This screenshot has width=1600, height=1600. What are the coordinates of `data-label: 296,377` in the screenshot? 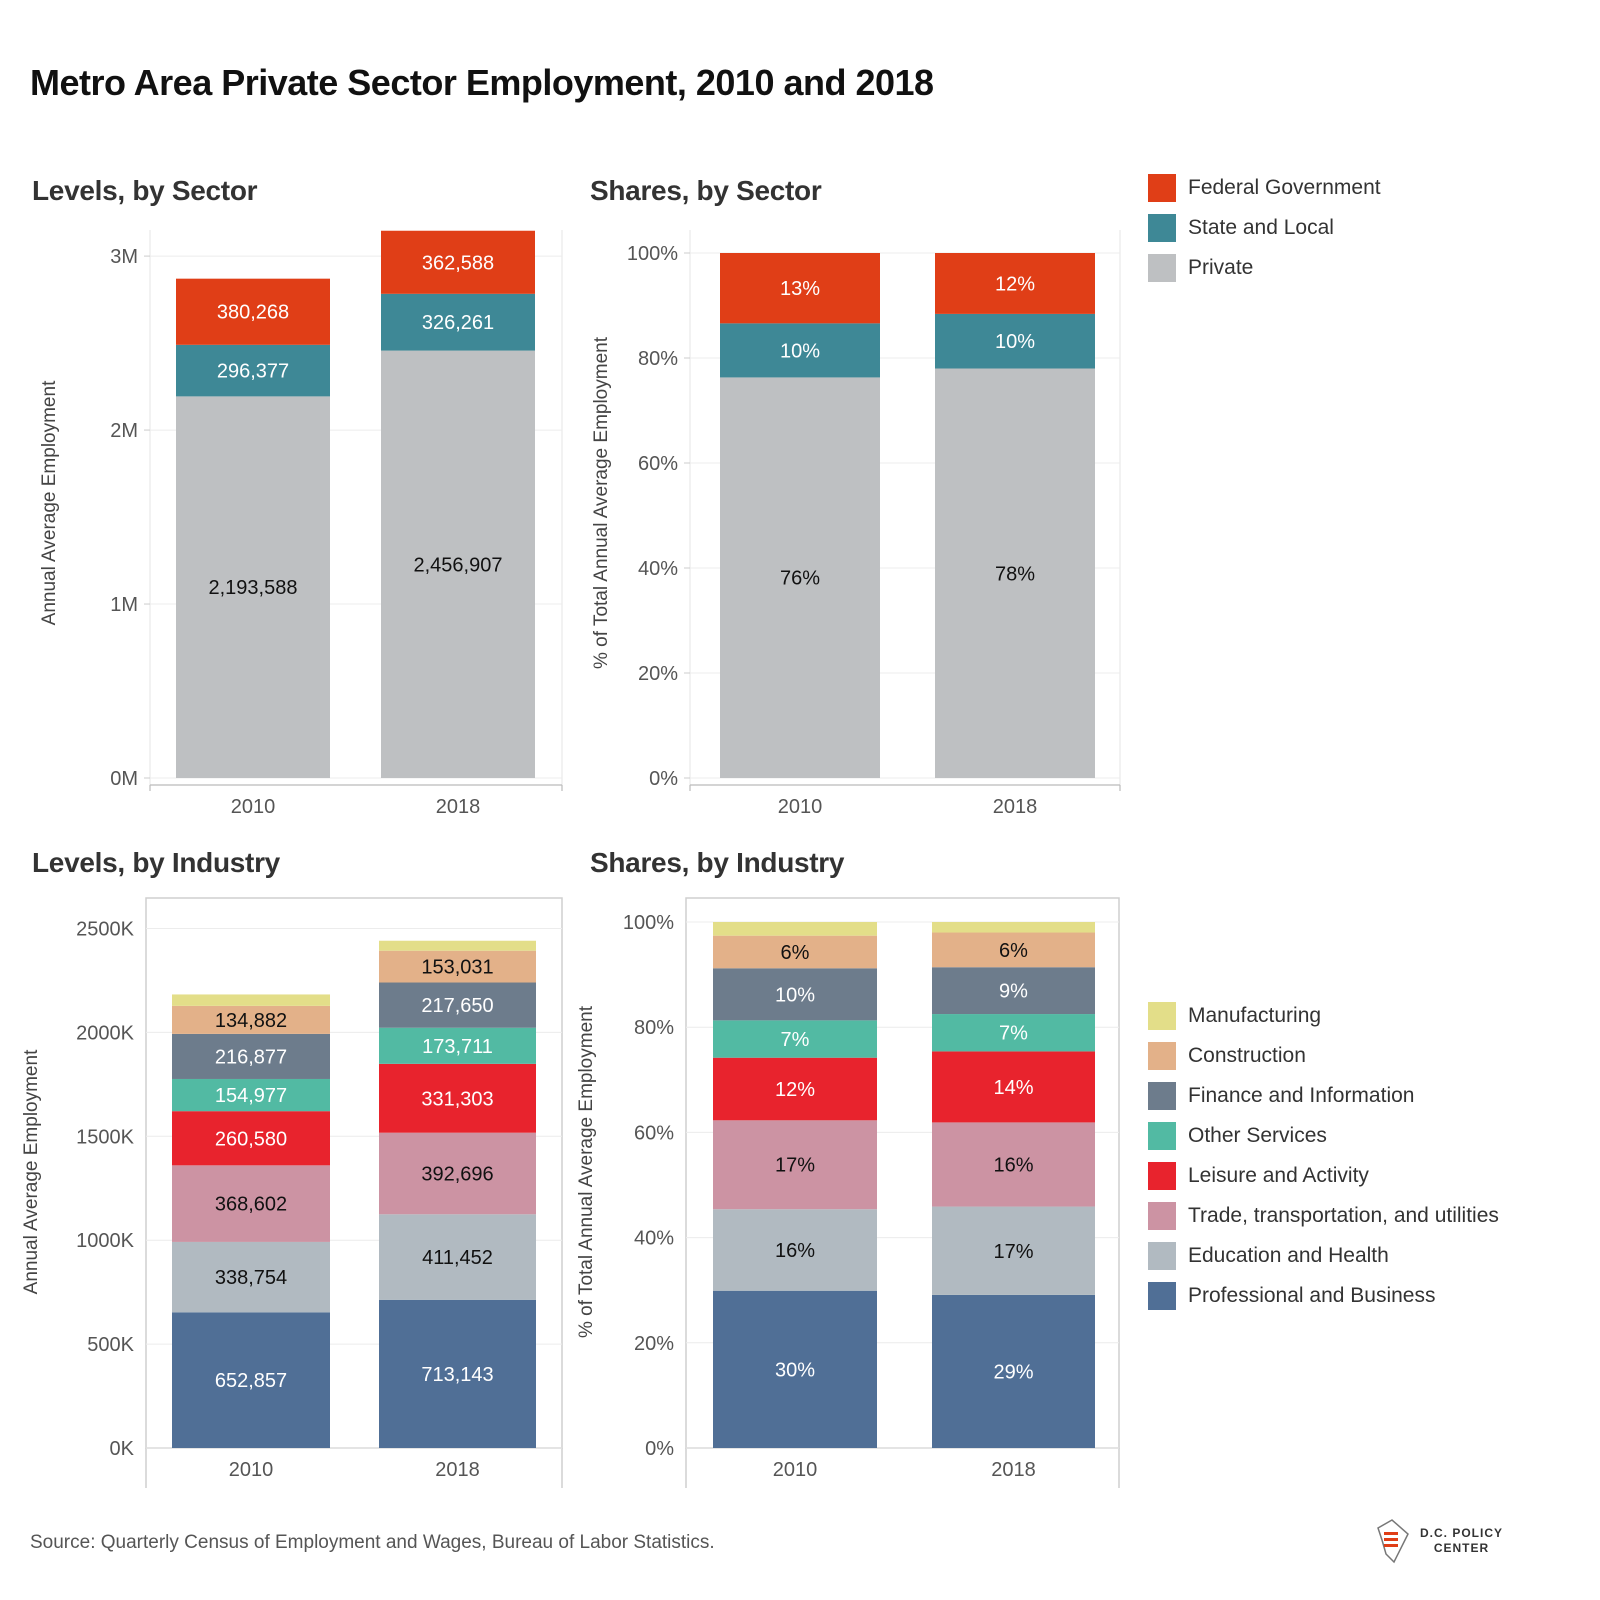 It's located at (253, 372).